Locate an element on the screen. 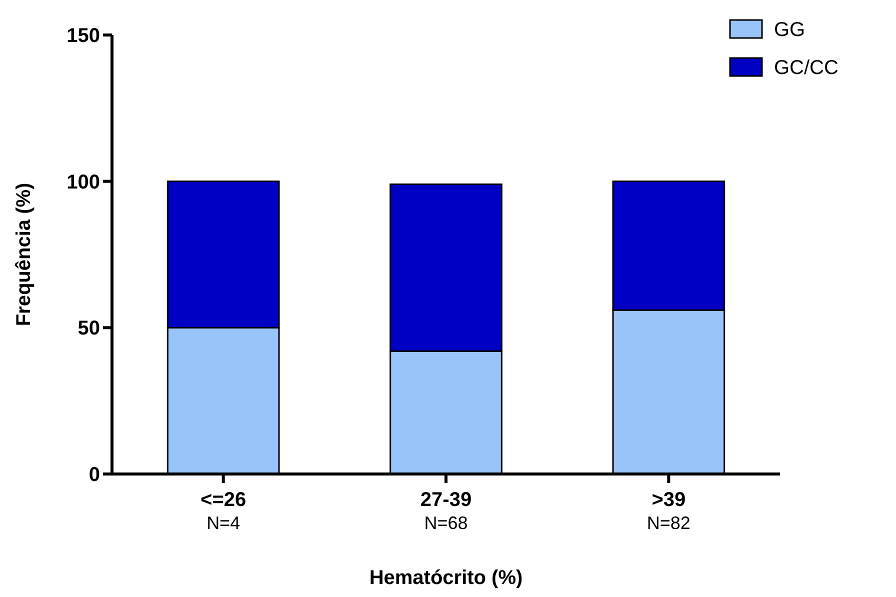  y-tick-label: 50 is located at coordinates (89, 329).